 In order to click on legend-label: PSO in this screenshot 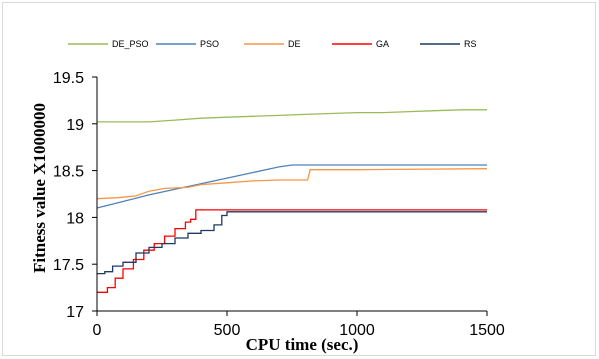, I will do `click(209, 44)`.